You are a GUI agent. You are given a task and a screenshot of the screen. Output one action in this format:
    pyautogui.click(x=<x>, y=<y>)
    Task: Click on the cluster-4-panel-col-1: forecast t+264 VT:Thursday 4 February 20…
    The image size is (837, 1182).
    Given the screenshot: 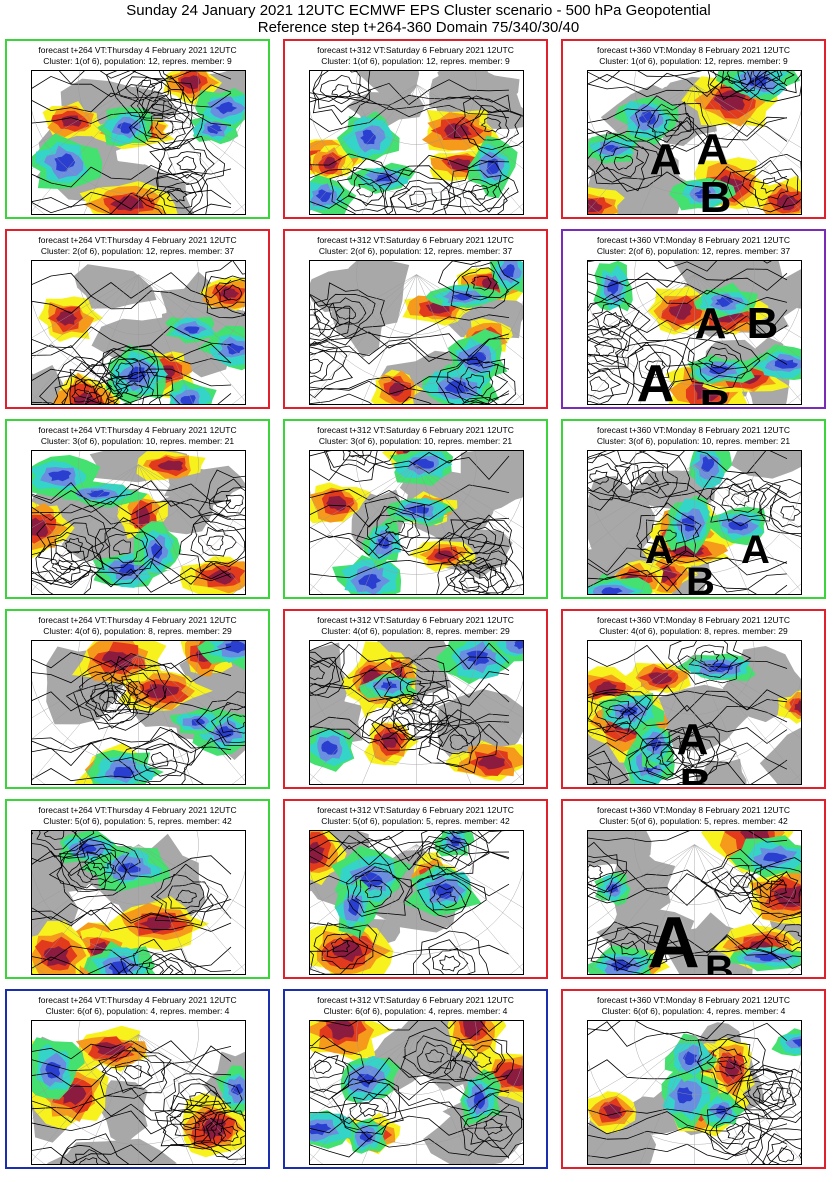 What is the action you would take?
    pyautogui.click(x=137, y=699)
    